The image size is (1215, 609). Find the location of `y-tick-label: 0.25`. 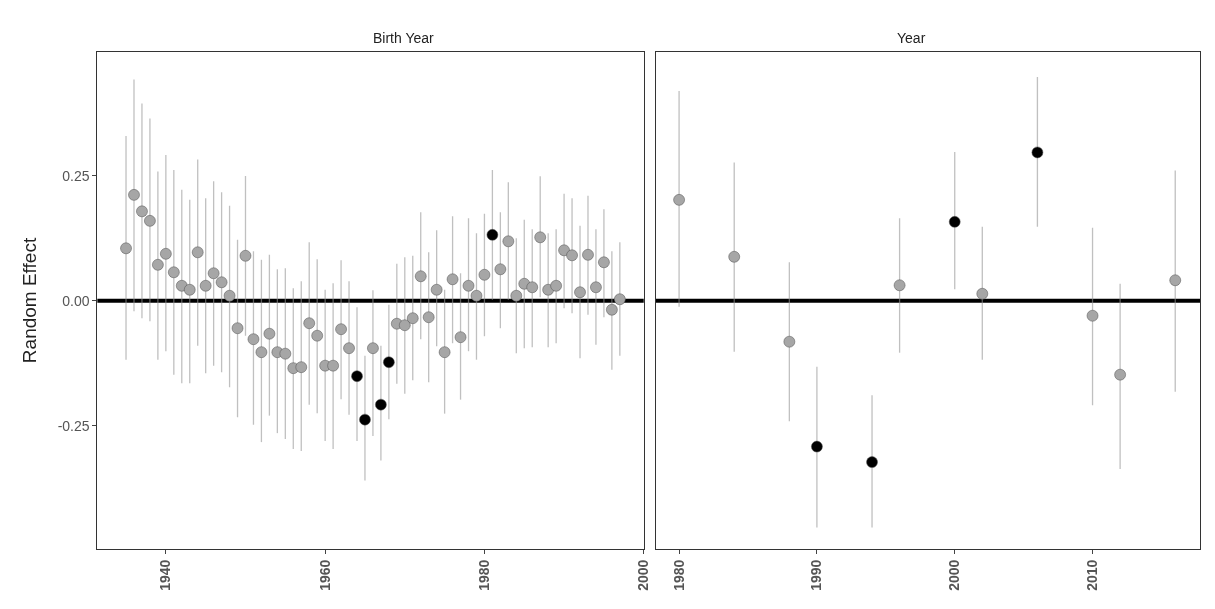

y-tick-label: 0.25 is located at coordinates (76, 175).